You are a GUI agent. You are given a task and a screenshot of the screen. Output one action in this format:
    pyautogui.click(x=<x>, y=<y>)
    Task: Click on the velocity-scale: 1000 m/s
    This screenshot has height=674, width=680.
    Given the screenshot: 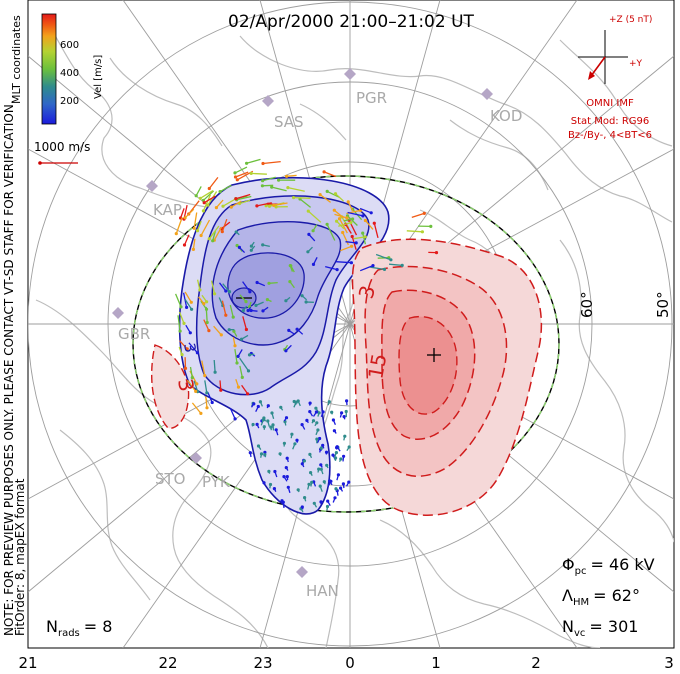 What is the action you would take?
    pyautogui.click(x=62, y=152)
    